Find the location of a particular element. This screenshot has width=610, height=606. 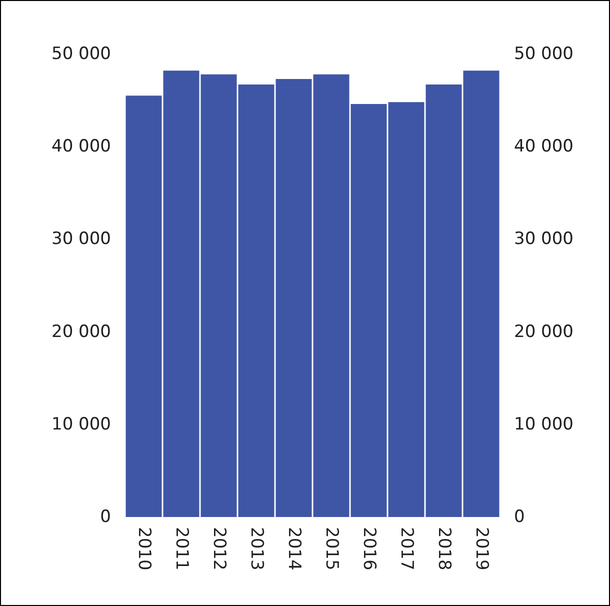

y2-tick-label: 0 is located at coordinates (519, 517).